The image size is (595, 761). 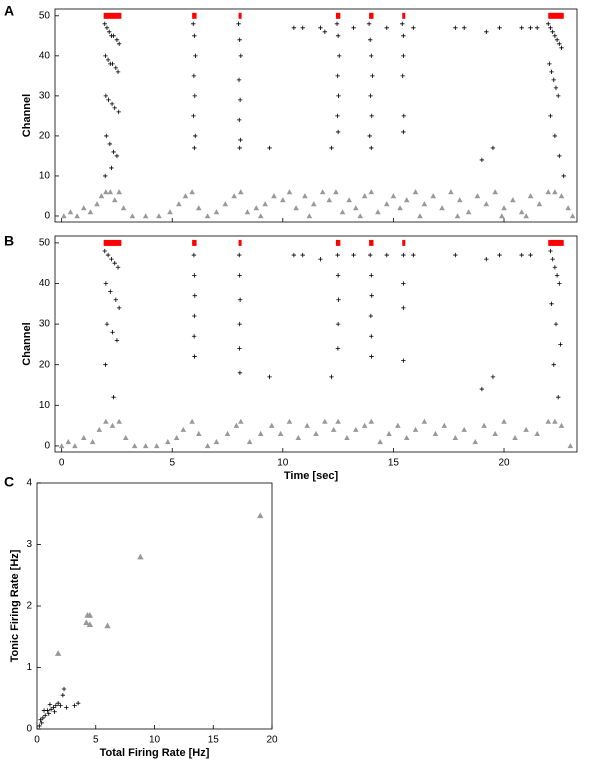 What do you see at coordinates (62, 463) in the screenshot?
I see `x-tick-label: 0` at bounding box center [62, 463].